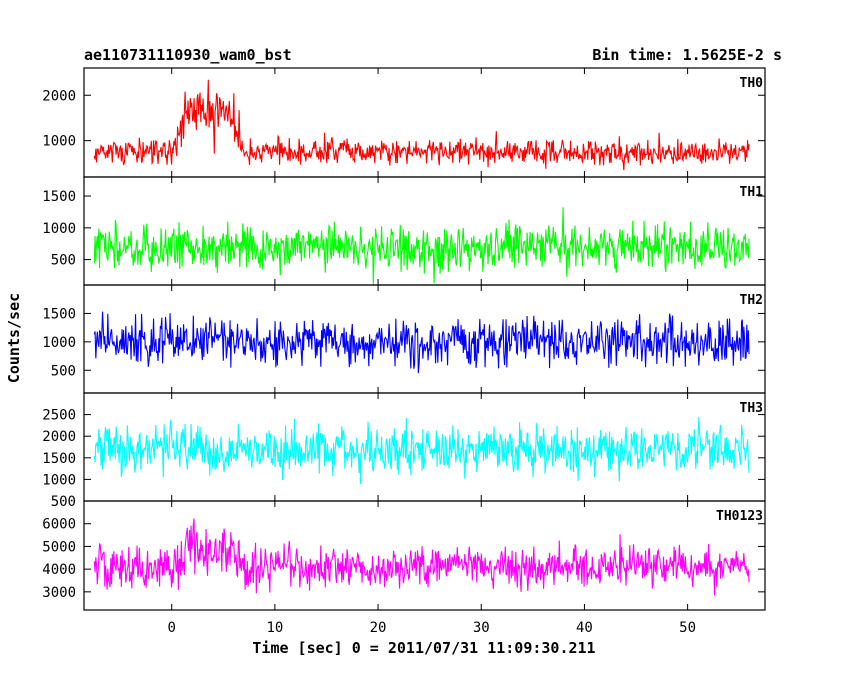  I want to click on x-tick-label: 0, so click(171, 628).